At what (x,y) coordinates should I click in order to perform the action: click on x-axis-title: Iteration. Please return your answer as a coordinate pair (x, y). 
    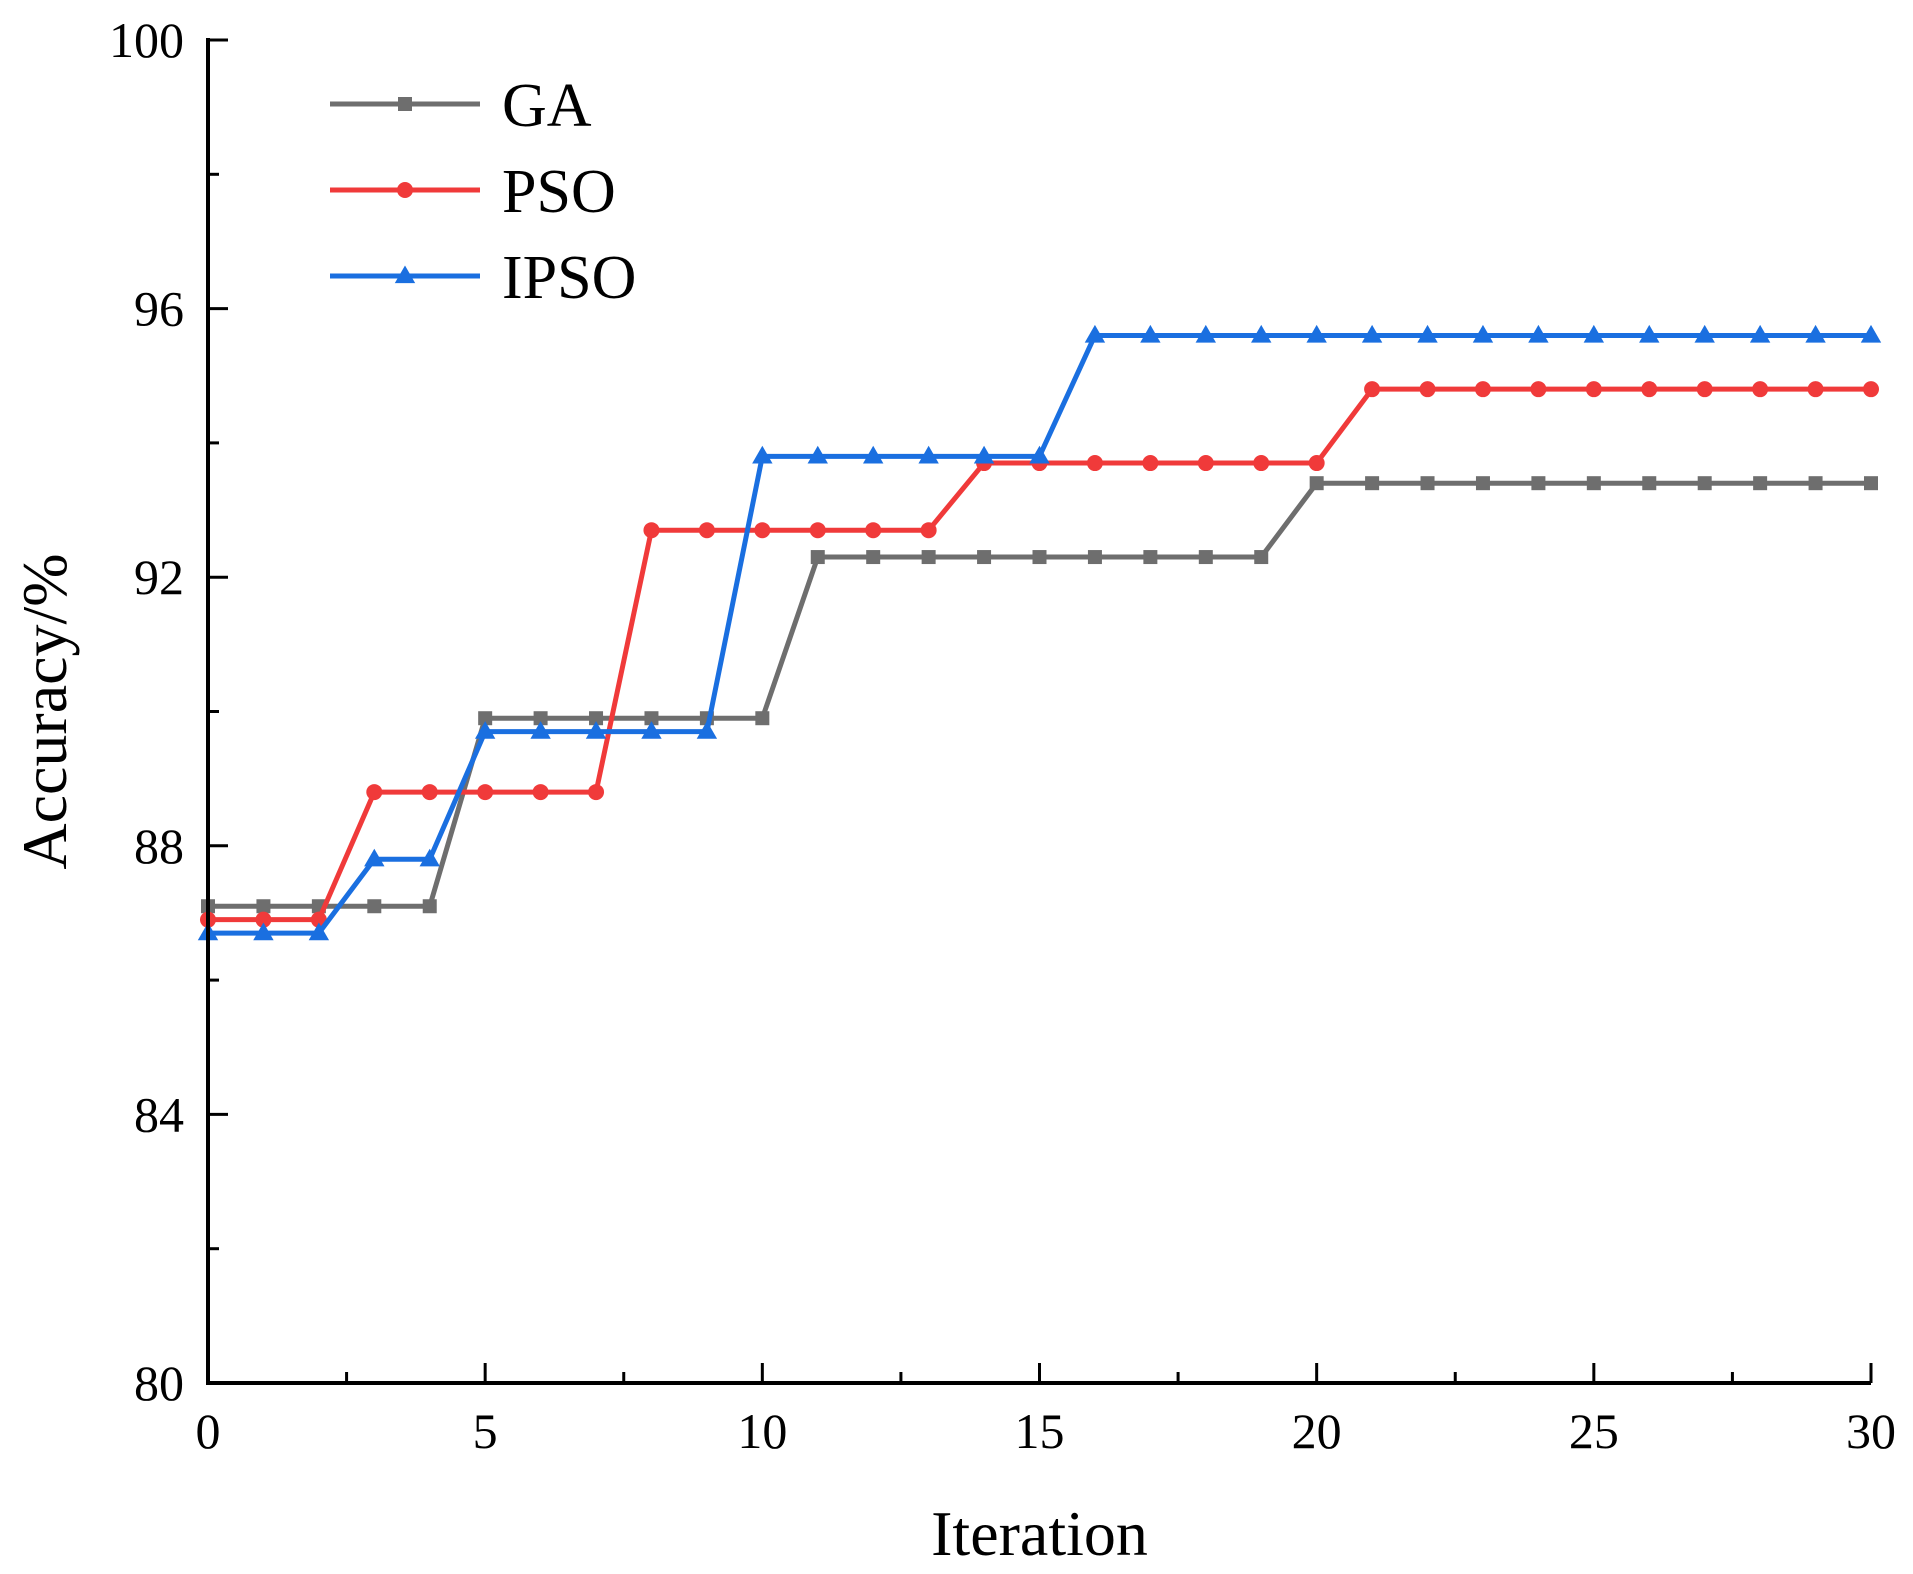
    Looking at the image, I should click on (1039, 1533).